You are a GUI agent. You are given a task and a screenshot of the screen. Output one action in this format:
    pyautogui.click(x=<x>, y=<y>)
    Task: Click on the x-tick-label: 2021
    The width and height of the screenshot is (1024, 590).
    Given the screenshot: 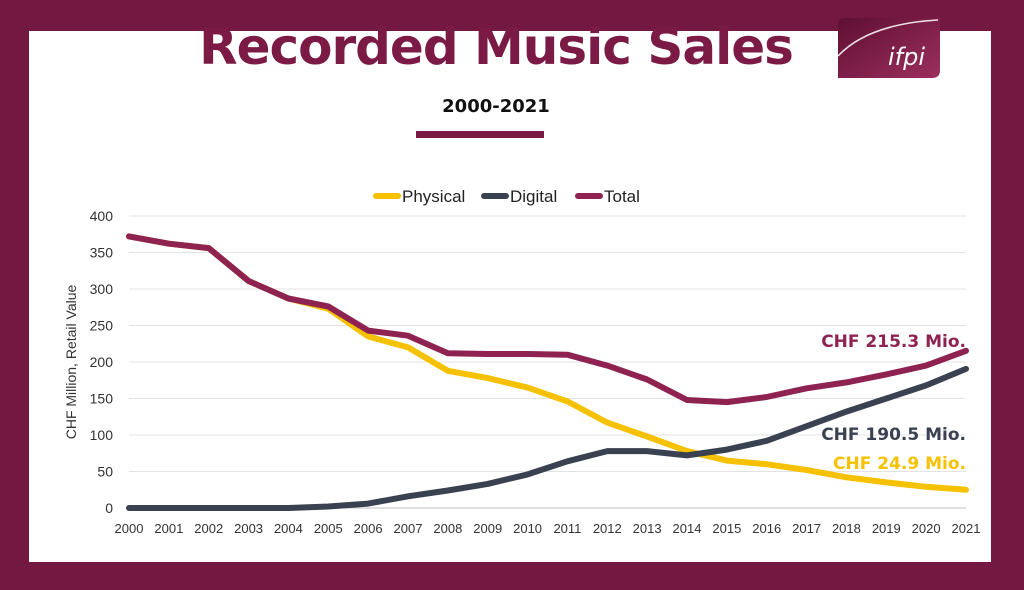 What is the action you would take?
    pyautogui.click(x=966, y=528)
    